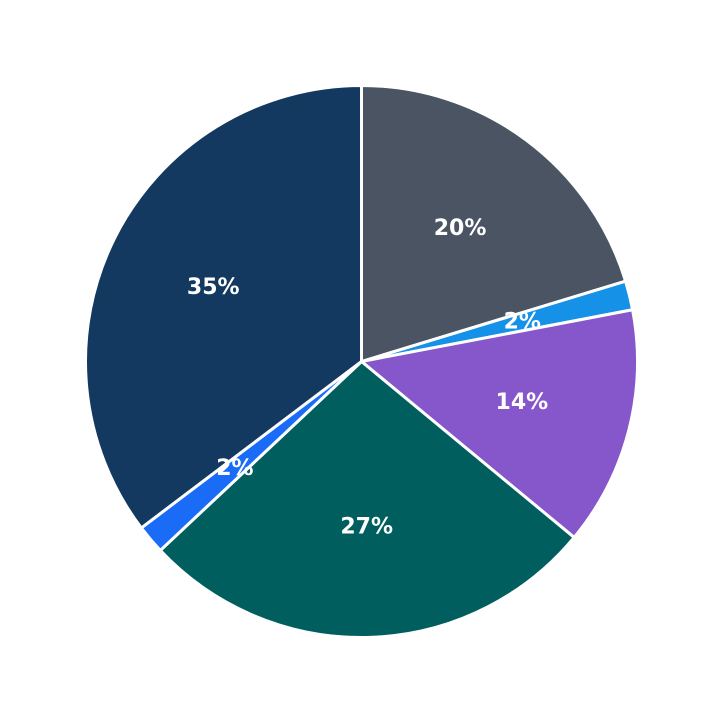 Image resolution: width=723 pixels, height=723 pixels. I want to click on slice-label-3: 14%, so click(522, 402).